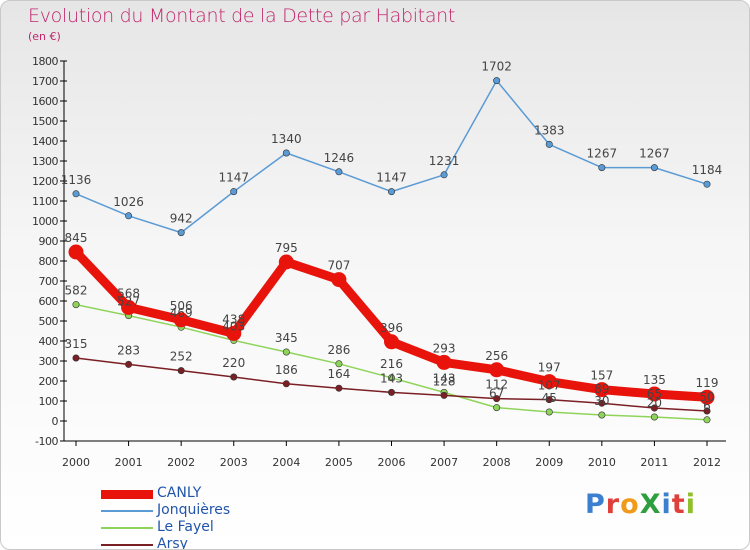  I want to click on y-tick-label: 200, so click(49, 381).